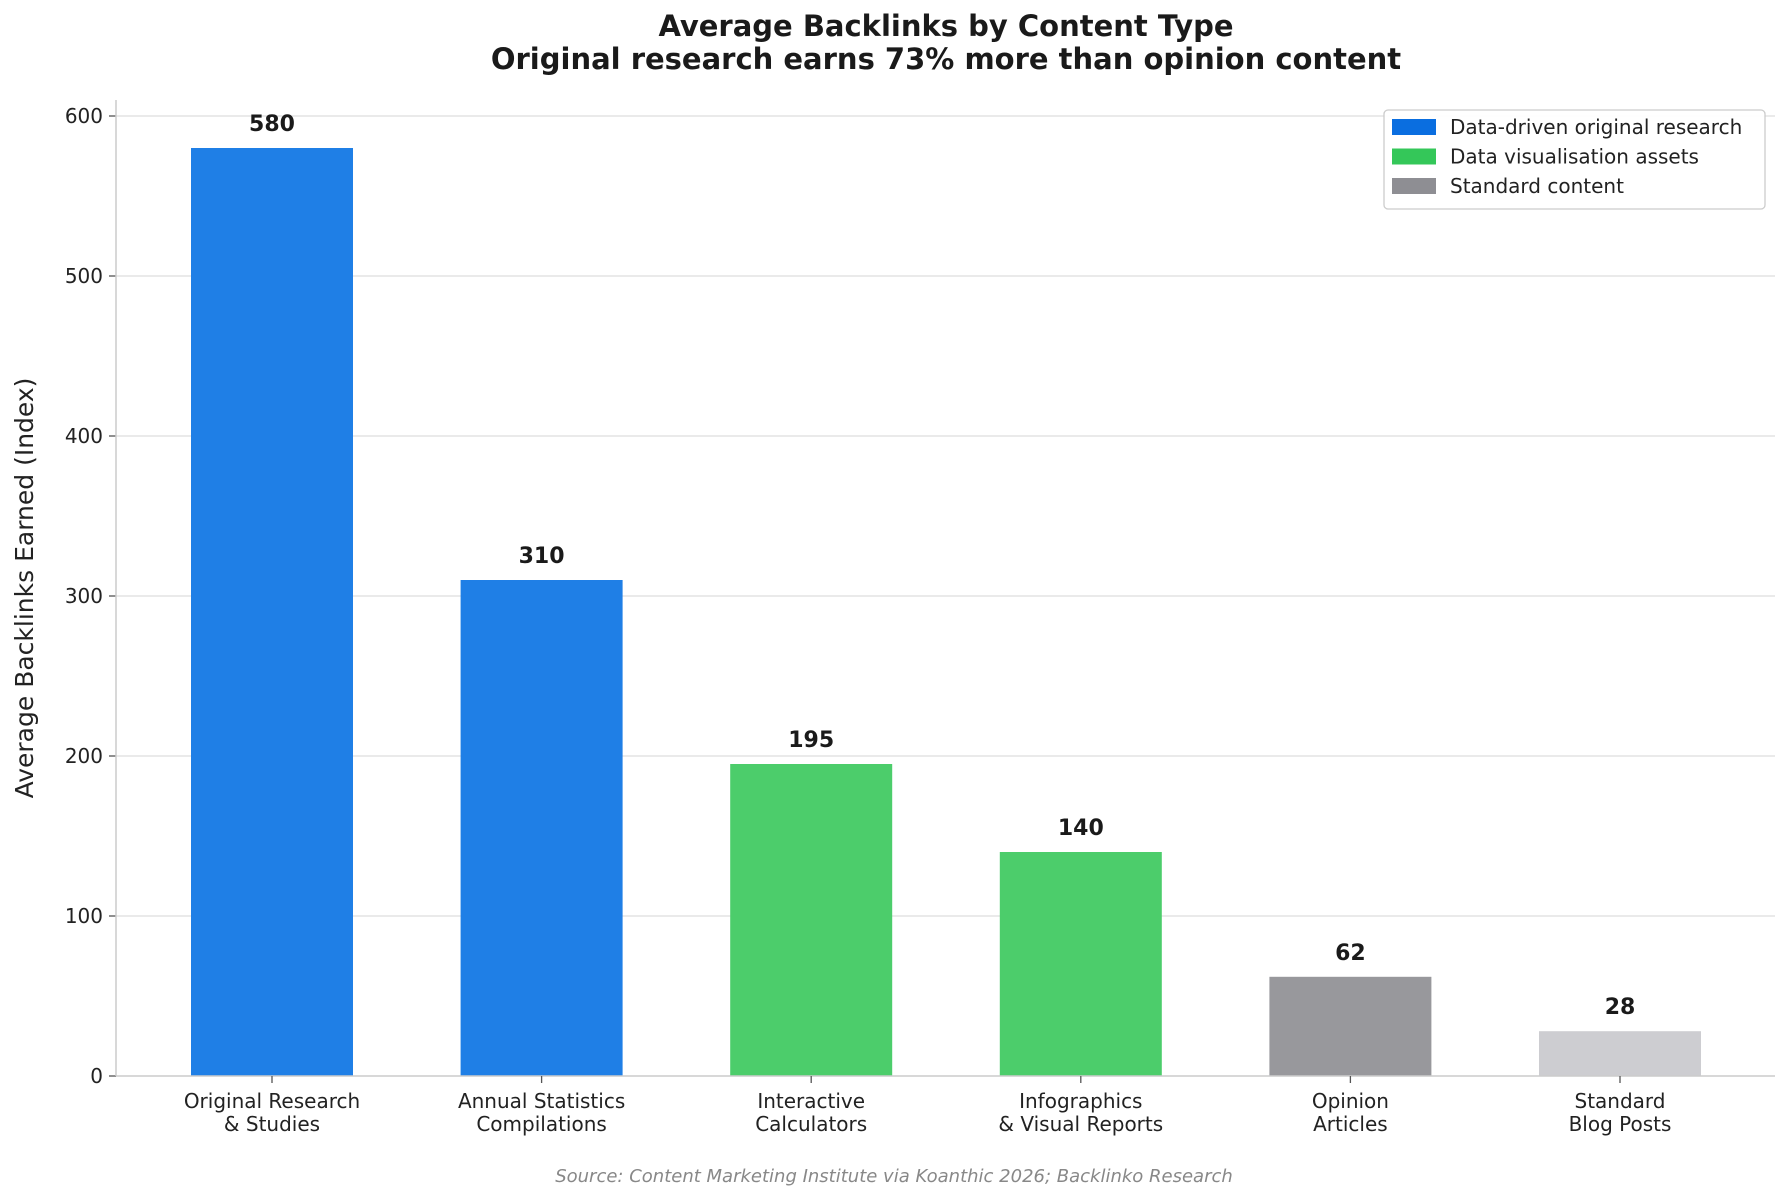 This screenshot has width=1784, height=1198. Describe the element at coordinates (541, 1124) in the screenshot. I see `x-tick-label: Compilations` at that location.